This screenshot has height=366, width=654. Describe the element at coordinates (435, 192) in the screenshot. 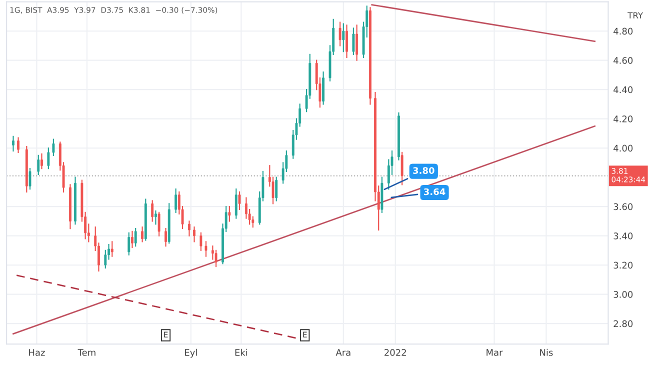

I see `annotation: 3.64` at that location.